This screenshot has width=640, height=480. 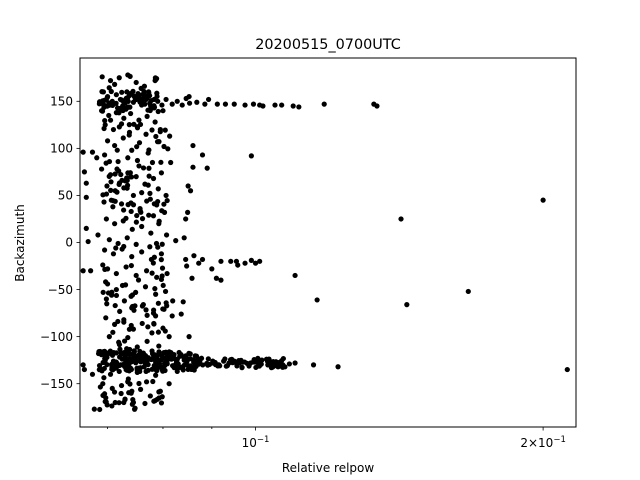 What do you see at coordinates (69, 243) in the screenshot?
I see `y-tick-label: 0` at bounding box center [69, 243].